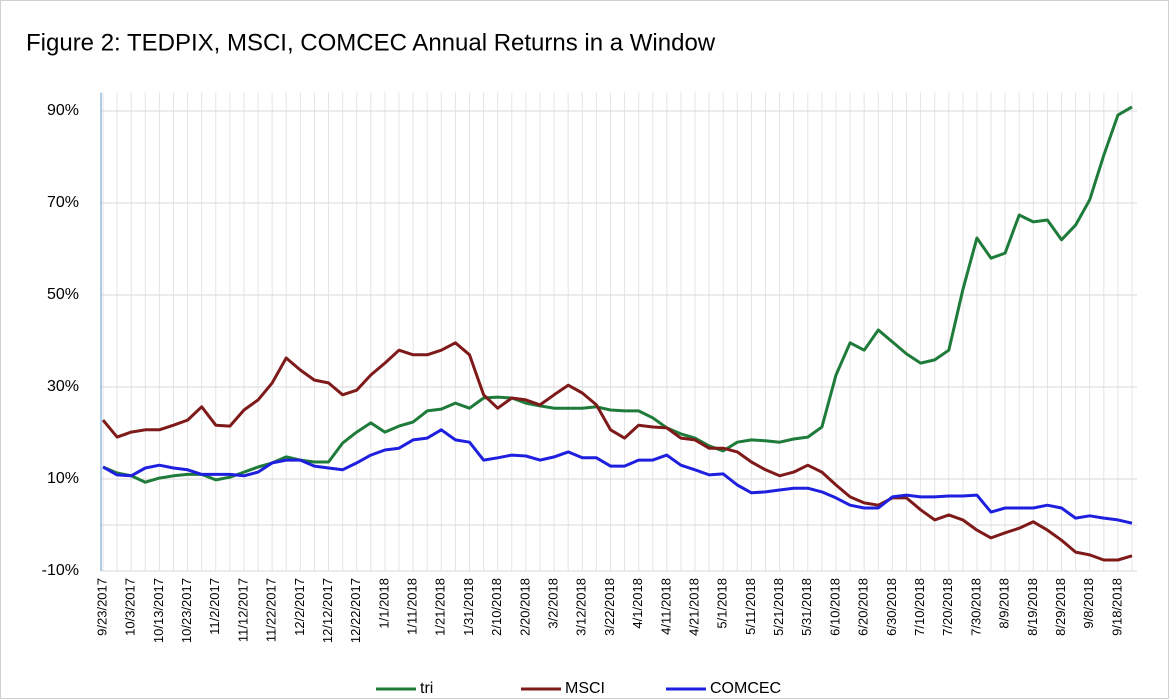  What do you see at coordinates (863, 607) in the screenshot?
I see `x-tick-label: 6/20/2018` at bounding box center [863, 607].